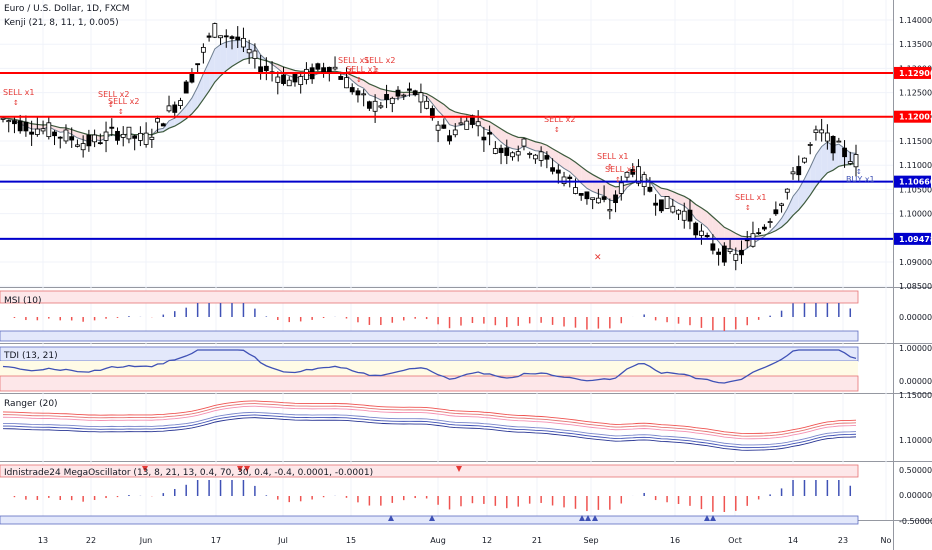  I want to click on tdi-mid-band, so click(429, 368).